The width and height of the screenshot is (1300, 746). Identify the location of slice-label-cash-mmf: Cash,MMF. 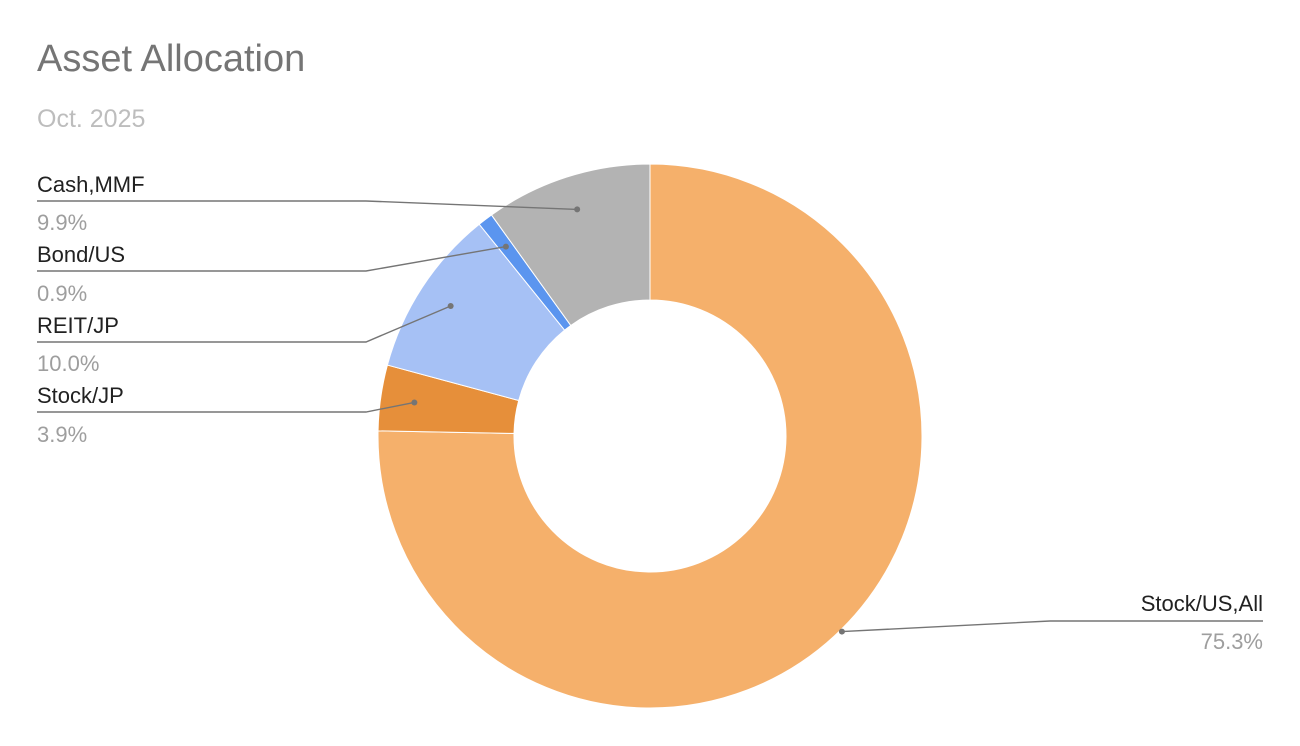
(91, 184).